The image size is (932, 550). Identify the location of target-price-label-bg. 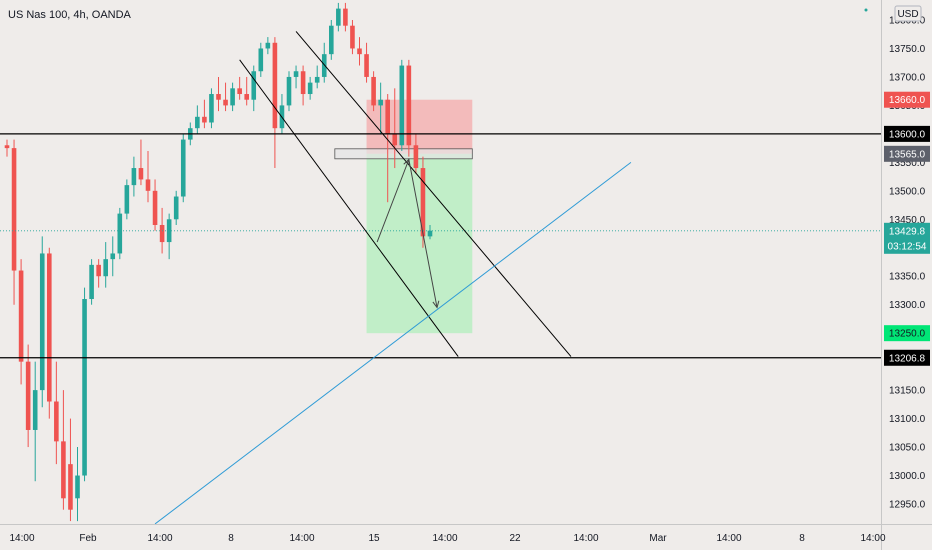
(907, 333).